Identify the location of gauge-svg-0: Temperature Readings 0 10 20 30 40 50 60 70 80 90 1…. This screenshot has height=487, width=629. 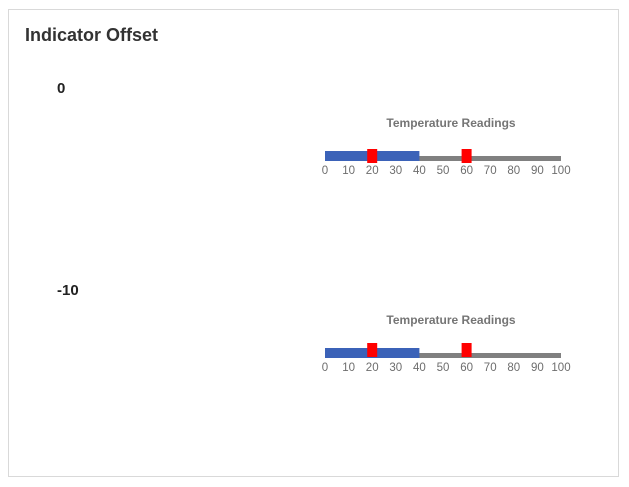
(446, 146).